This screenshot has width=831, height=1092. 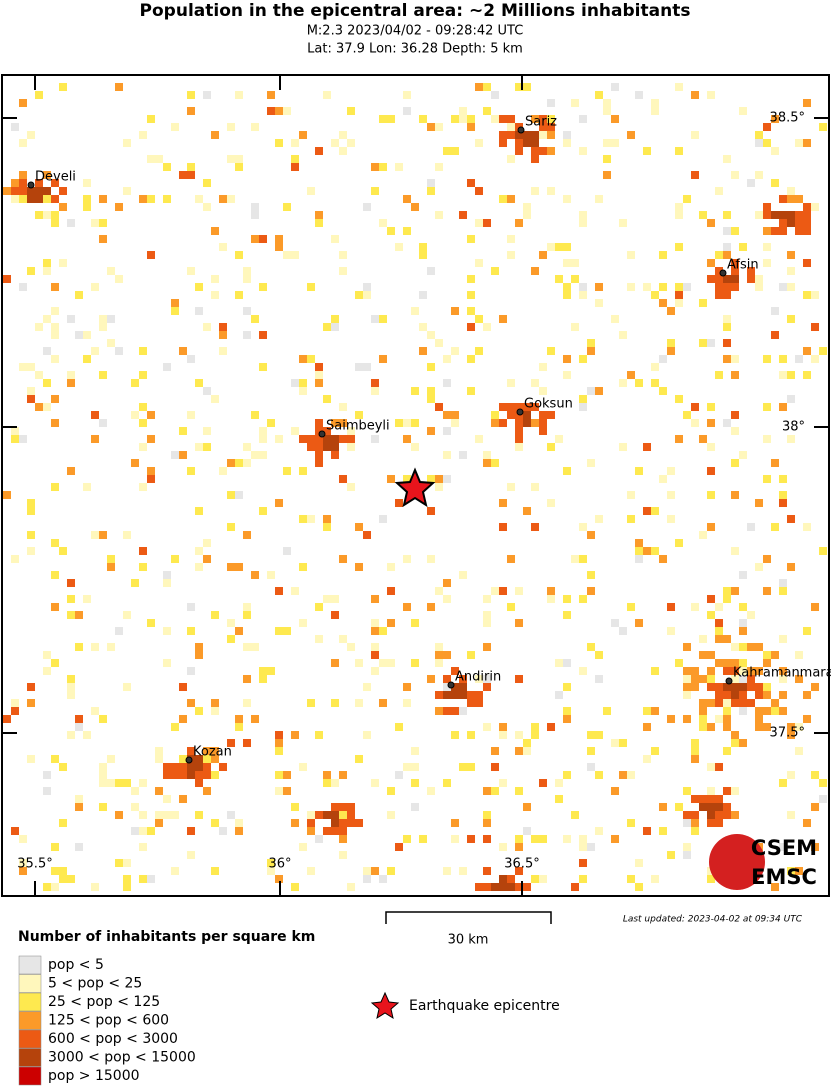 I want to click on city-label: Andirin, so click(x=478, y=677).